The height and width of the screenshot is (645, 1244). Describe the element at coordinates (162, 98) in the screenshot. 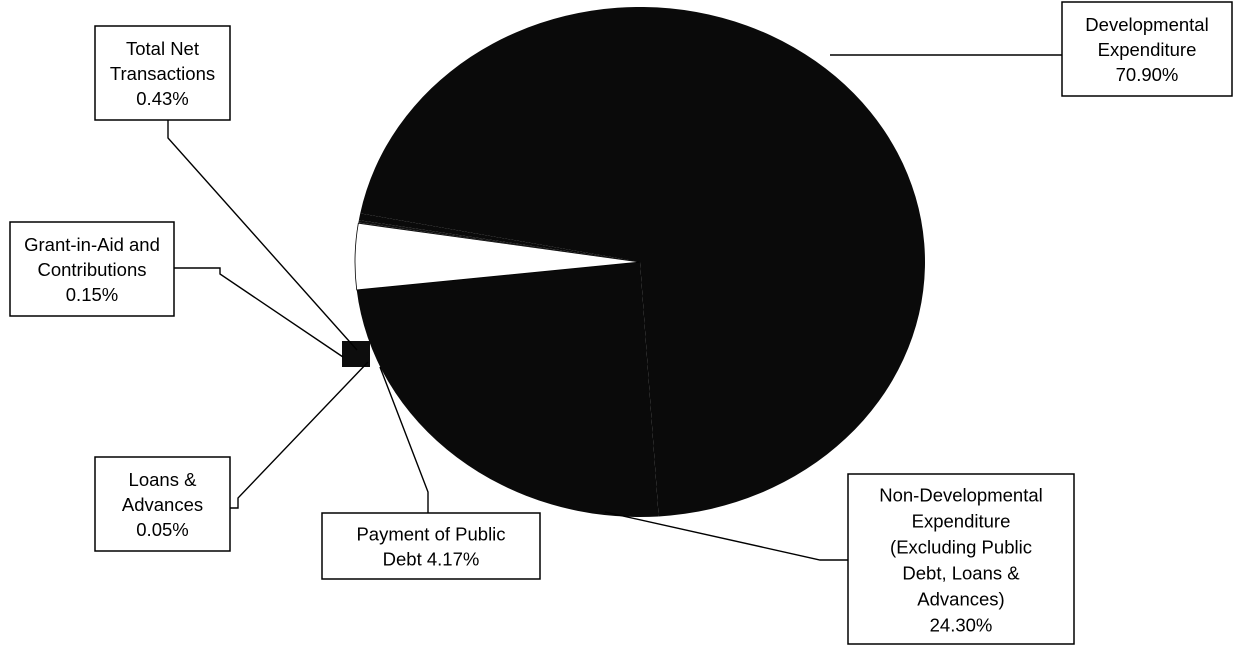

I see `label-line: 0.43%` at that location.